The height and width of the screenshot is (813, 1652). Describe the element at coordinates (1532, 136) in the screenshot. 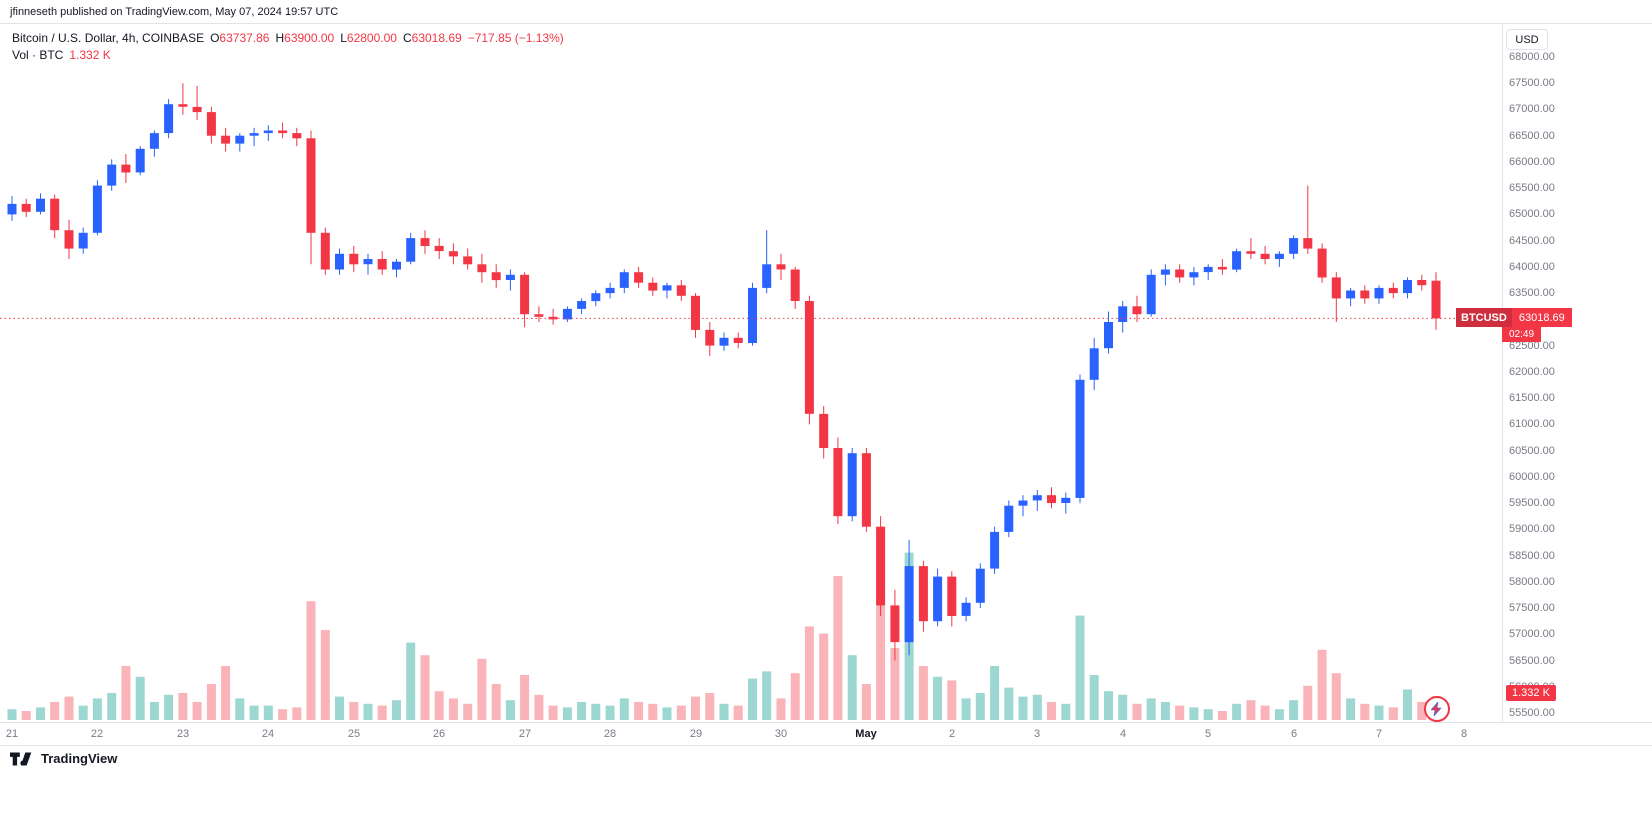

I see `price-tick-label: 66500.00` at that location.